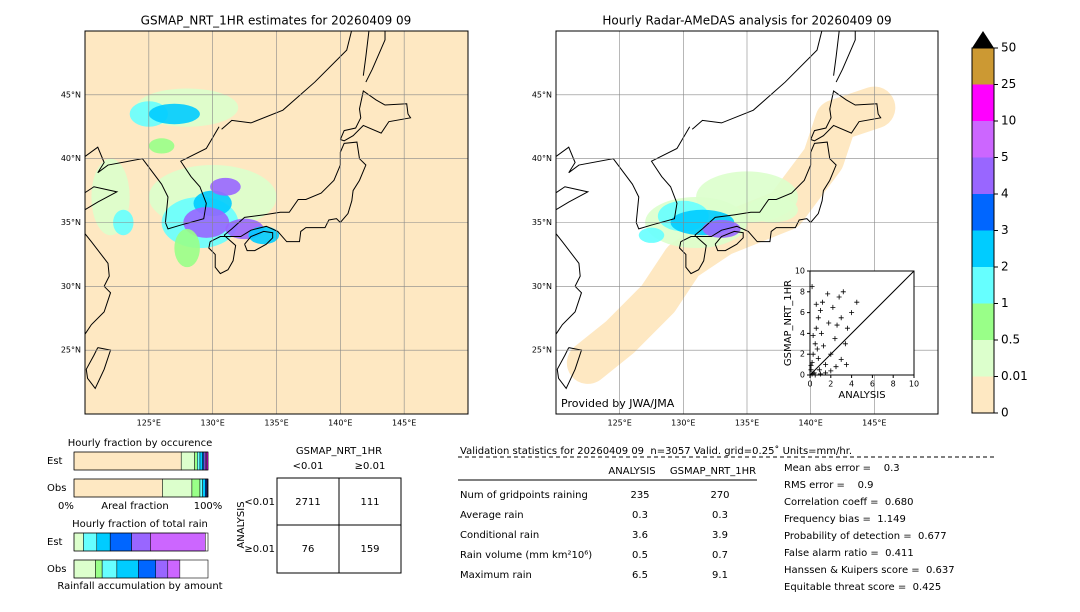 The width and height of the screenshot is (1080, 612). I want to click on score: False alarm ratio = 0.411, so click(849, 553).